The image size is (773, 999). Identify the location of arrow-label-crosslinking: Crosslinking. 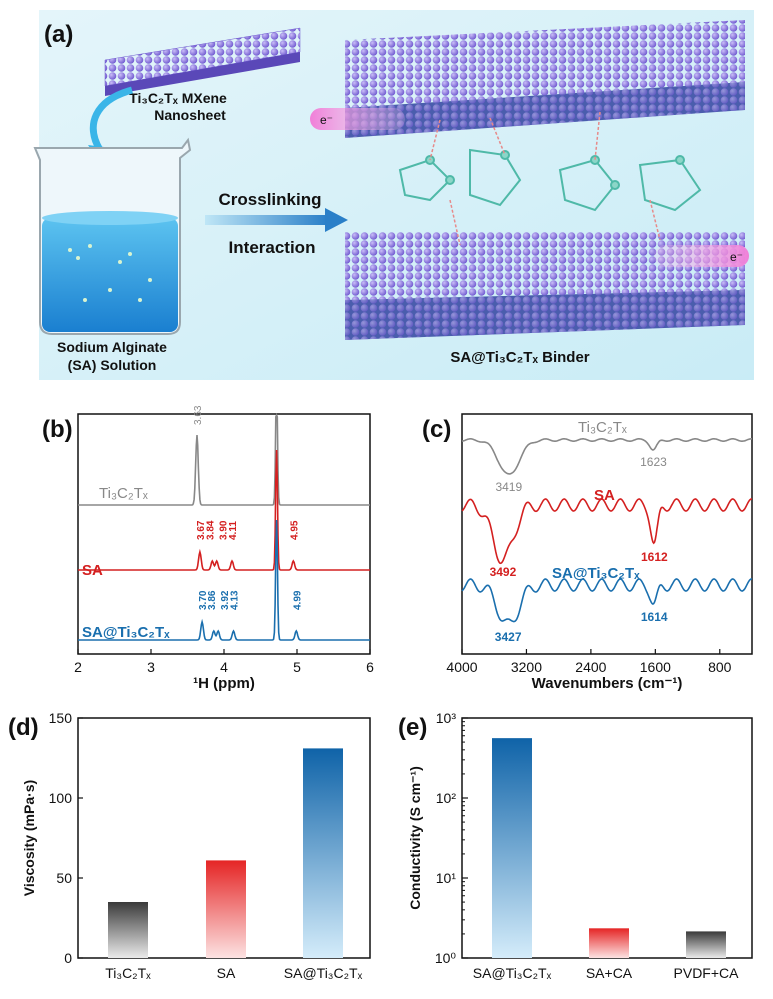
(270, 199).